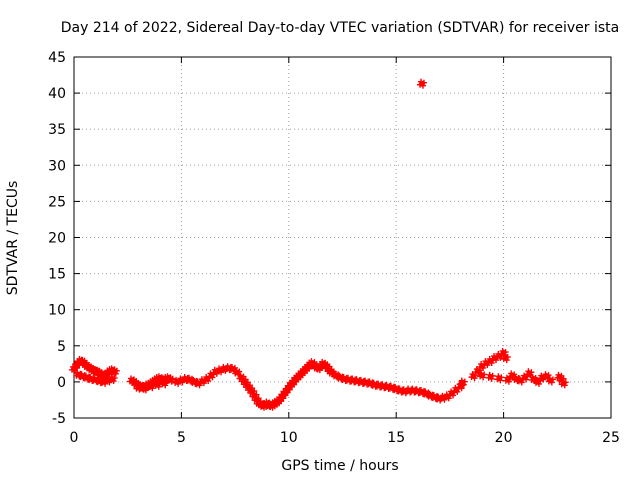 The width and height of the screenshot is (640, 480). I want to click on x-axis-label: GPS time / hours, so click(339, 466).